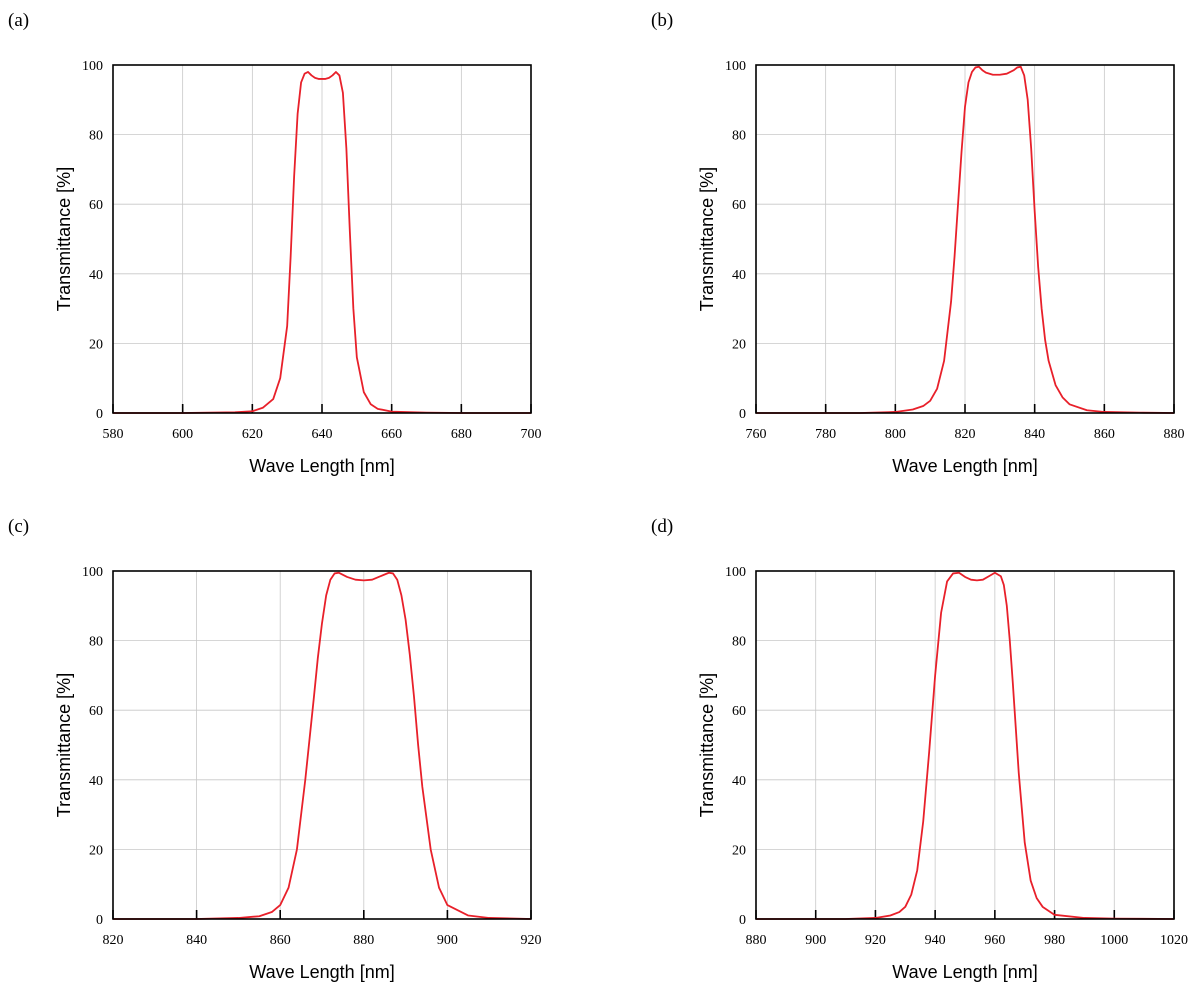 This screenshot has width=1199, height=989. Describe the element at coordinates (322, 434) in the screenshot. I see `x-tick-label: 640` at that location.